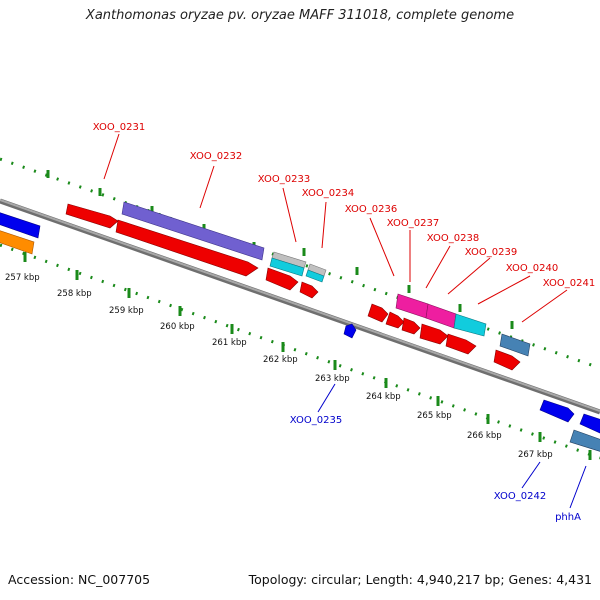 Image resolution: width=600 pixels, height=600 pixels. What do you see at coordinates (126, 311) in the screenshot?
I see `kbp-label: 259 kbp` at bounding box center [126, 311].